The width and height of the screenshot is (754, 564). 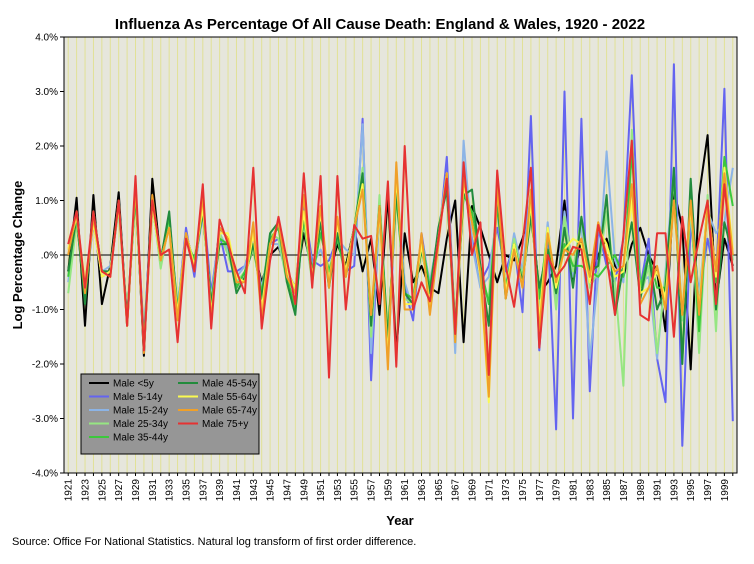 What do you see at coordinates (691, 490) in the screenshot?
I see `x-tick-label: 1995` at bounding box center [691, 490].